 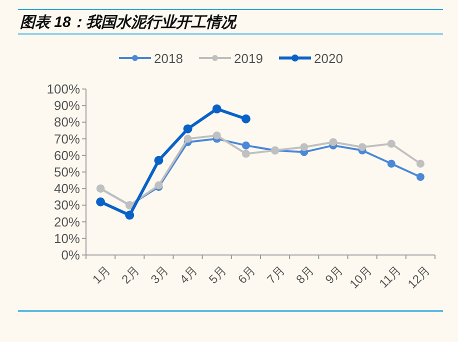 I want to click on x-tick-label: 6月, so click(x=246, y=275).